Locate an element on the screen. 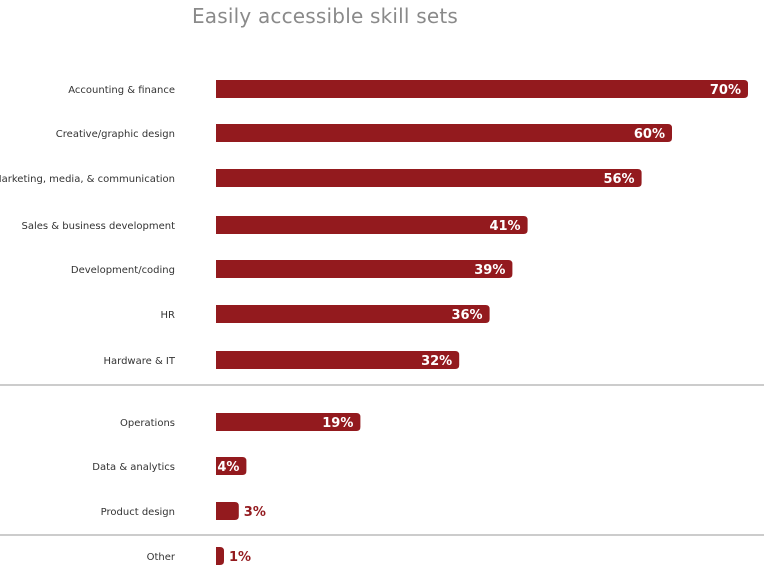 The image size is (764, 572). category-label: Hardware & IT is located at coordinates (140, 361).